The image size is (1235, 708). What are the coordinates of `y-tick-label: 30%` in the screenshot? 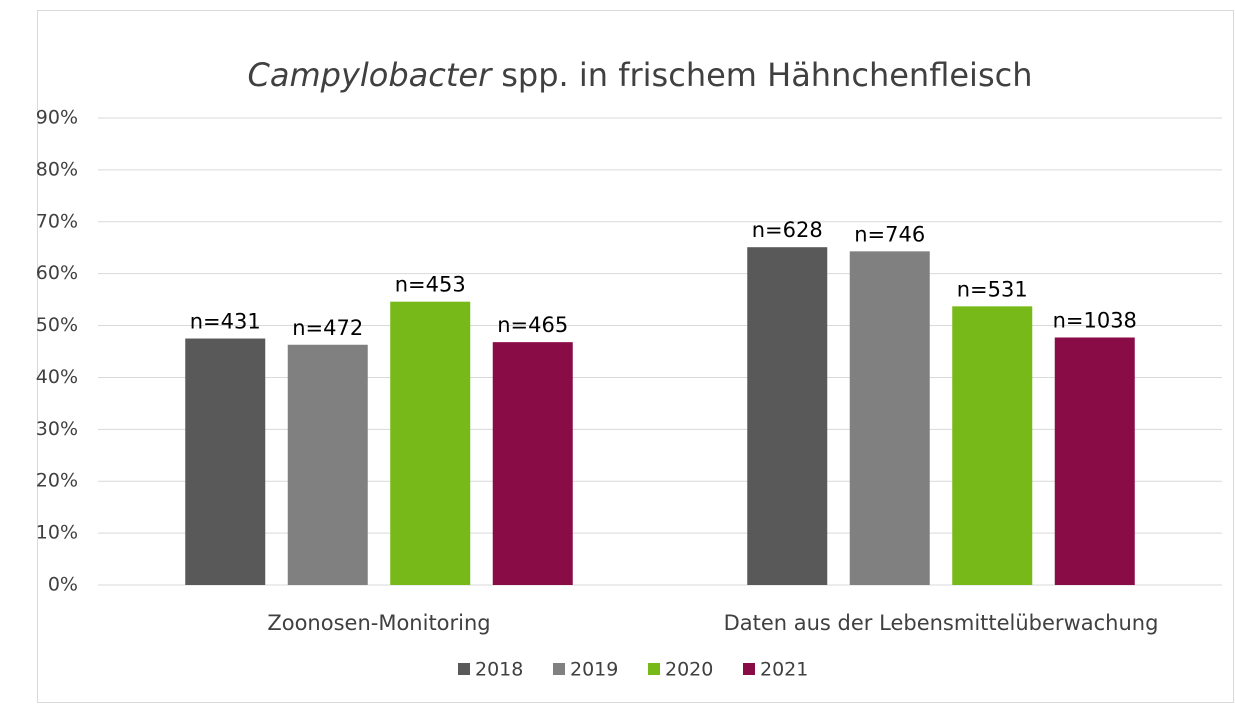 It's located at (57, 429).